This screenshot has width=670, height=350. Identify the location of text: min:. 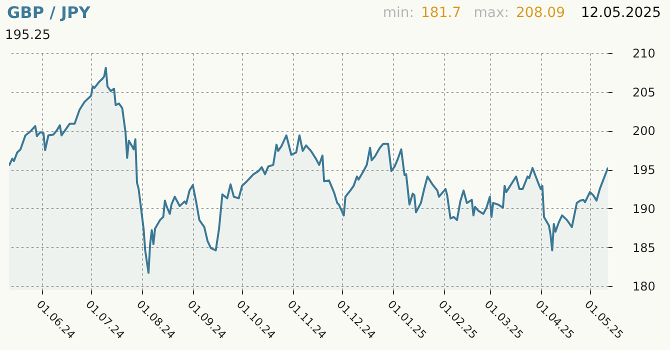
(398, 13).